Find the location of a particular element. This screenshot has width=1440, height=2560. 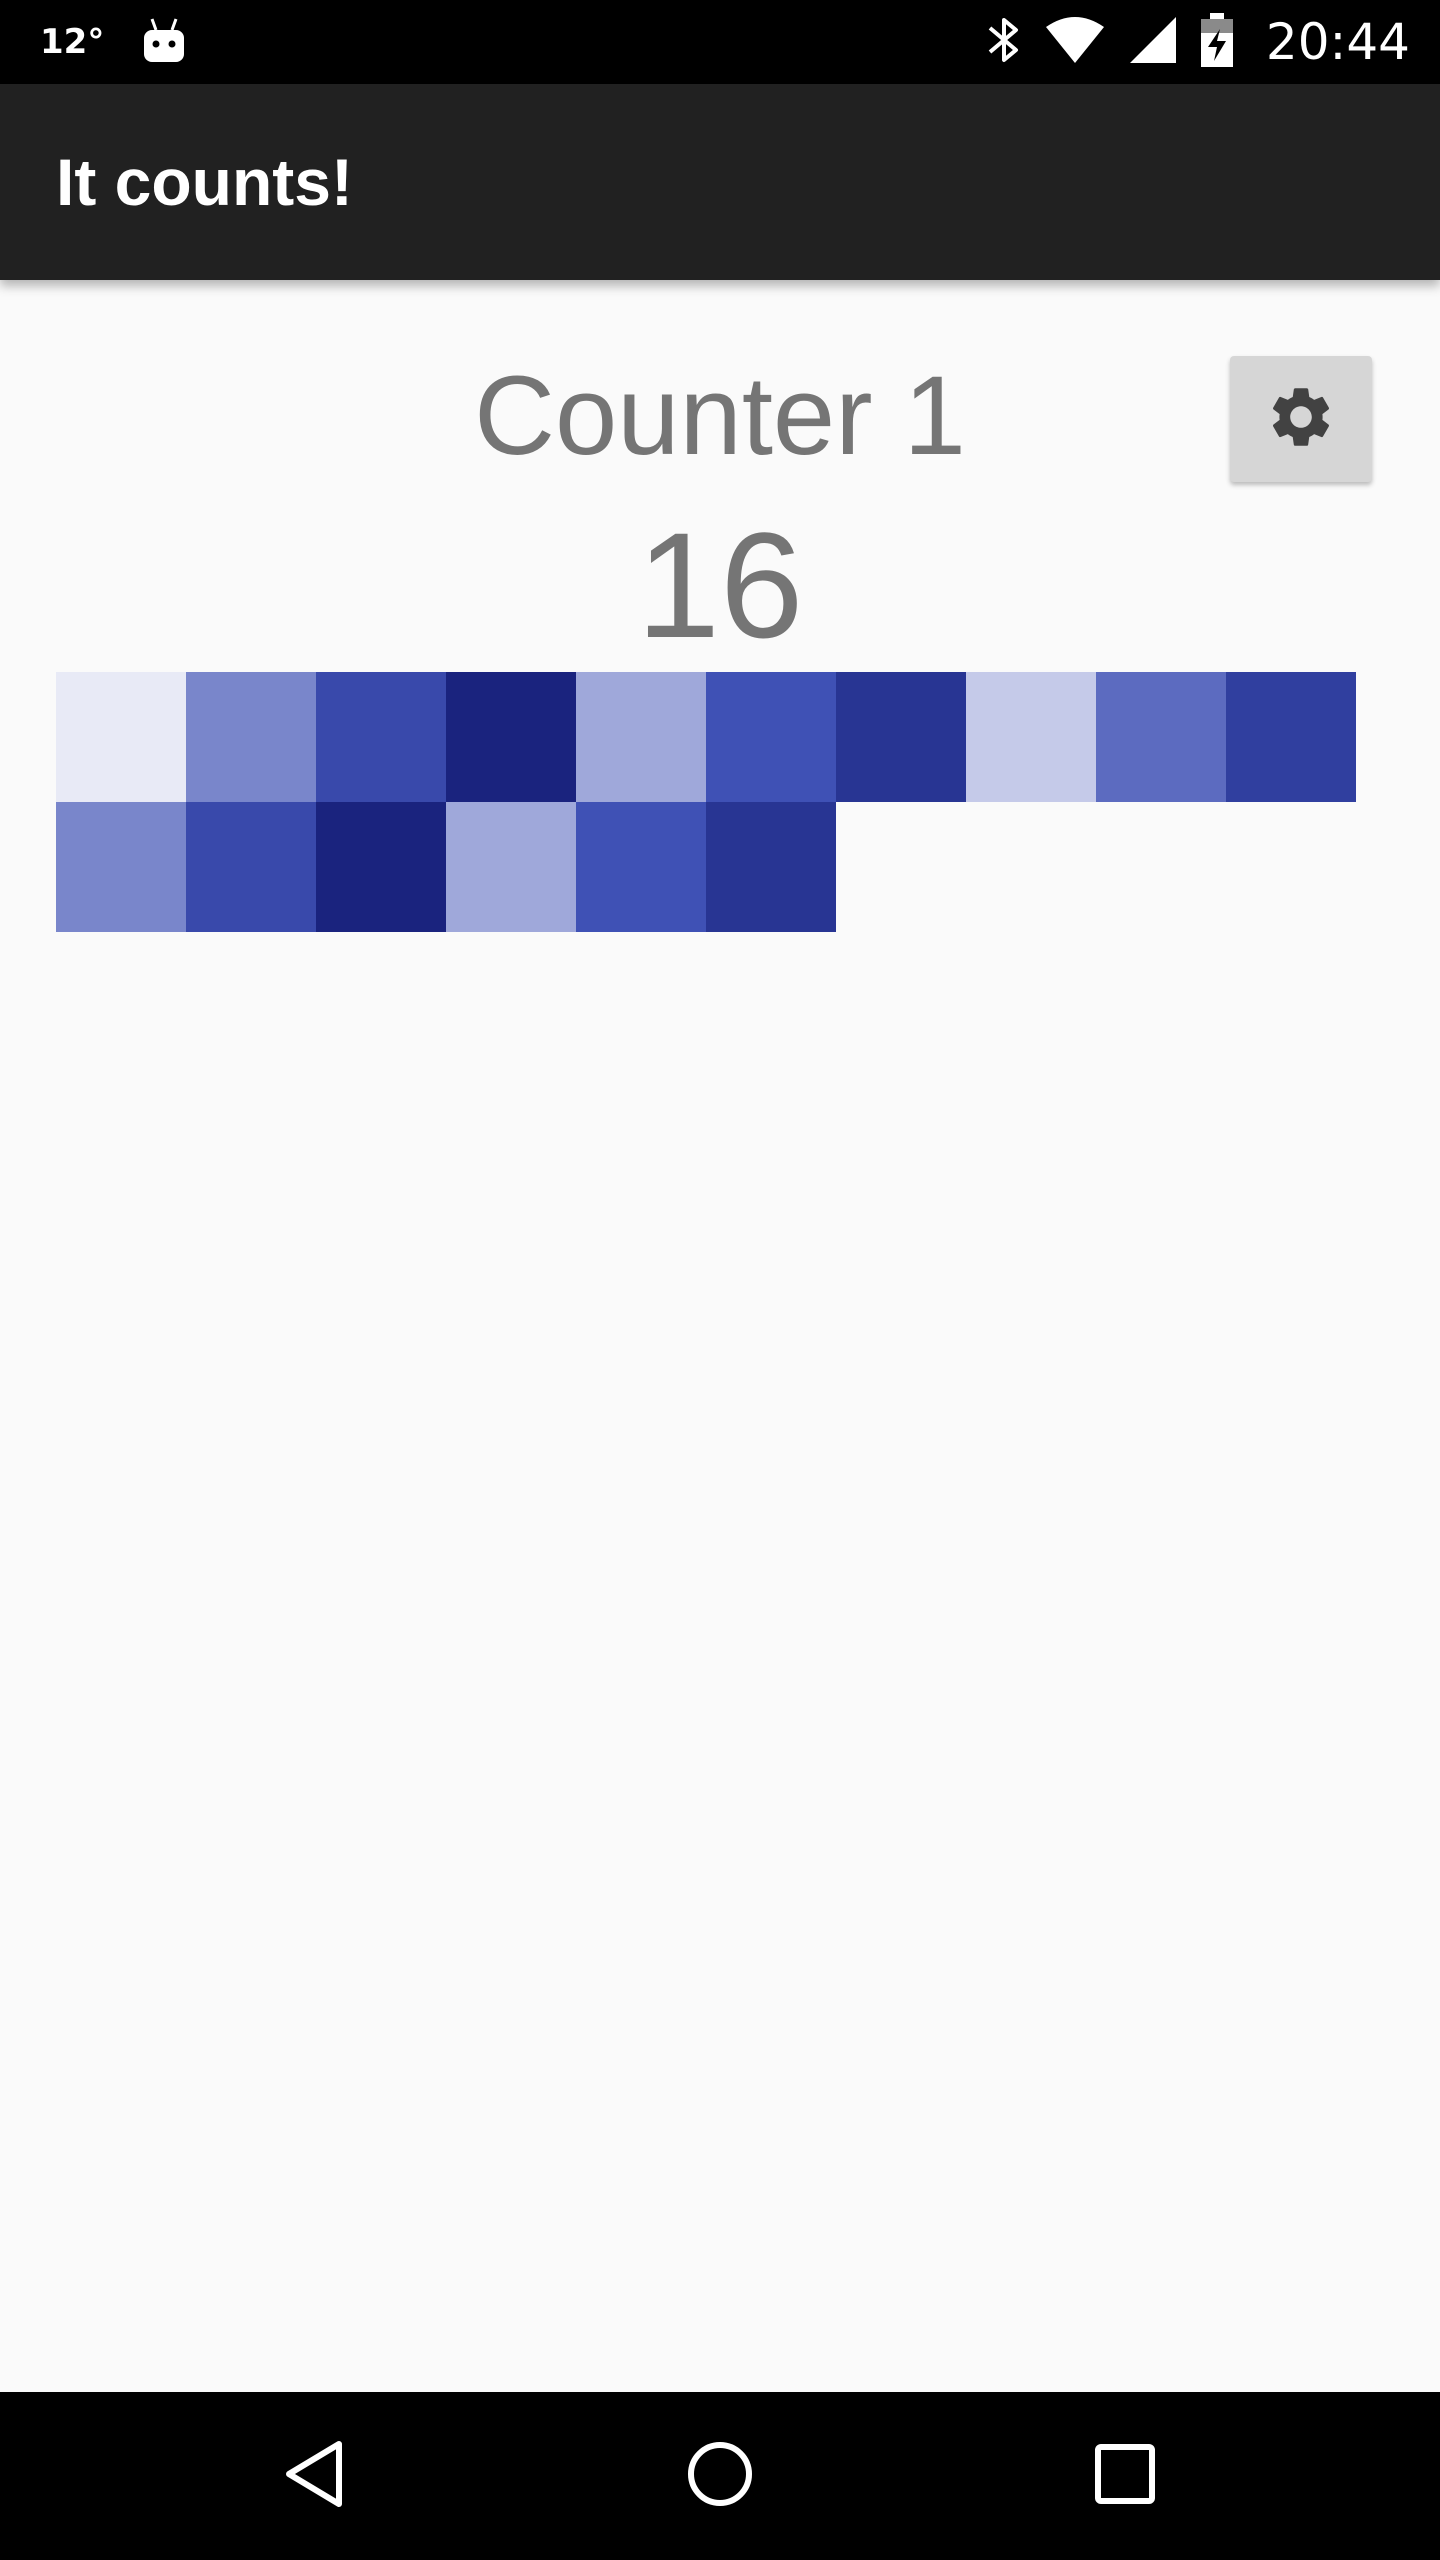

home-icon is located at coordinates (720, 2476).